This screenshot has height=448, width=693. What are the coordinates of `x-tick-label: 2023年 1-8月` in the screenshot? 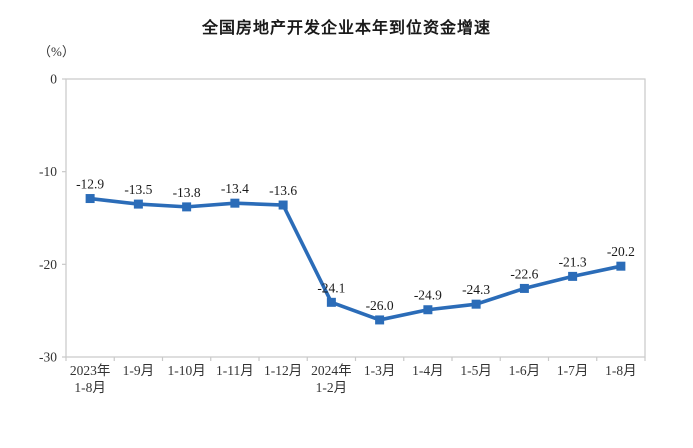 It's located at (90, 379).